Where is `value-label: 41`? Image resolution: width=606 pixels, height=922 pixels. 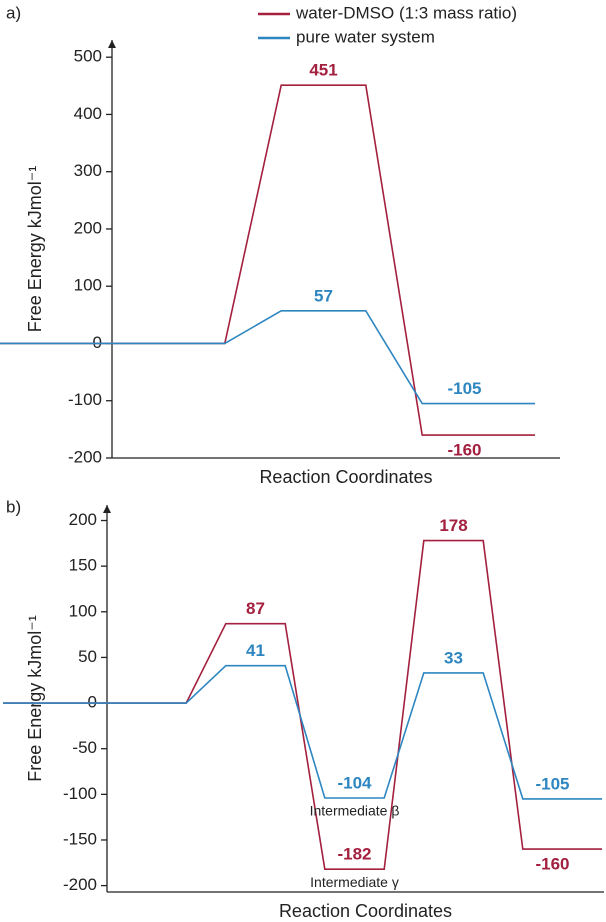
value-label: 41 is located at coordinates (255, 650).